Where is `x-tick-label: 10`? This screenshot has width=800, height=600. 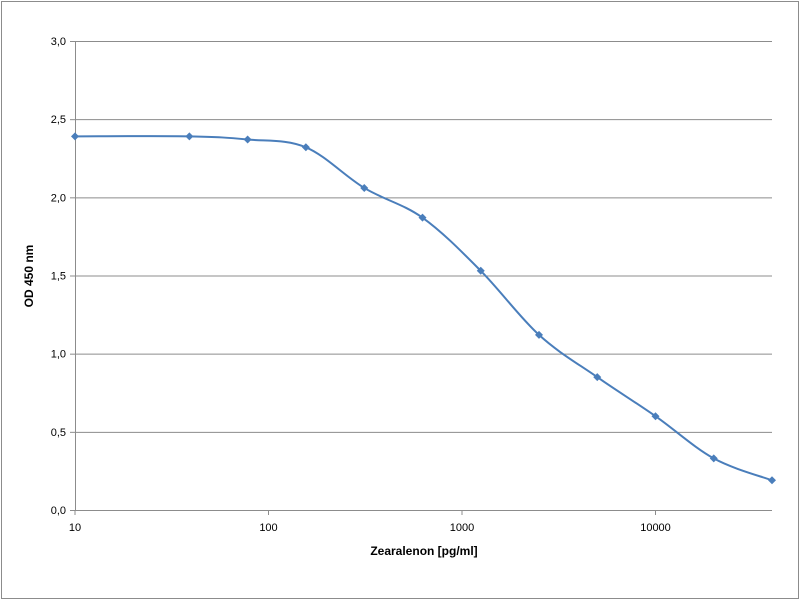 x-tick-label: 10 is located at coordinates (75, 528).